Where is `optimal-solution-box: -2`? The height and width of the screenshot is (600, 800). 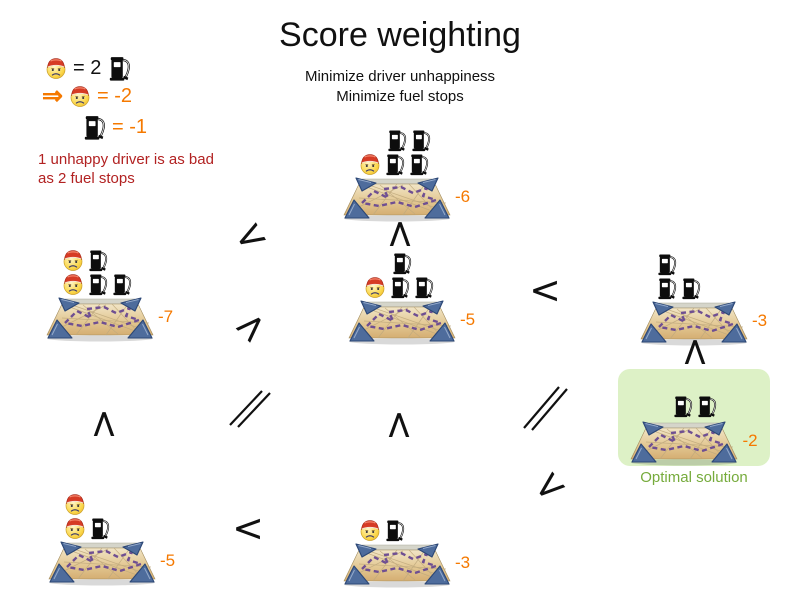
optimal-solution-box: -2 is located at coordinates (694, 417).